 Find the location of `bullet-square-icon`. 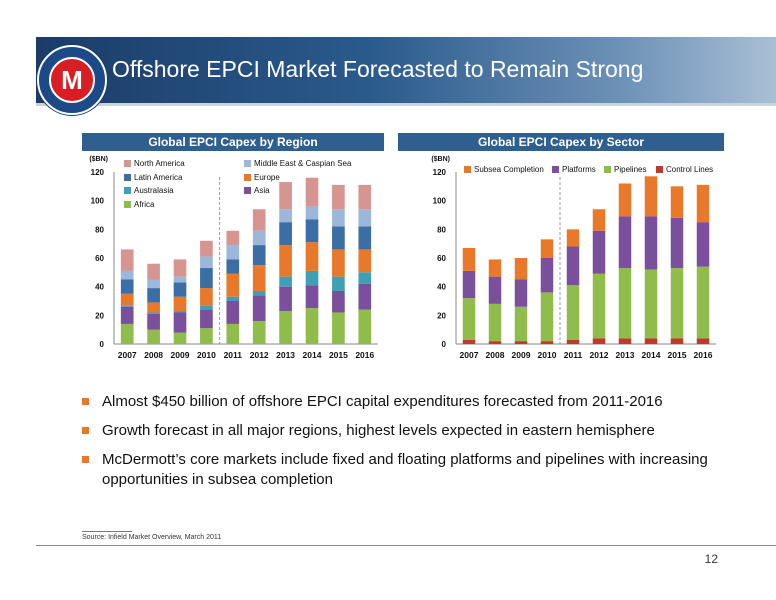

bullet-square-icon is located at coordinates (85, 430).